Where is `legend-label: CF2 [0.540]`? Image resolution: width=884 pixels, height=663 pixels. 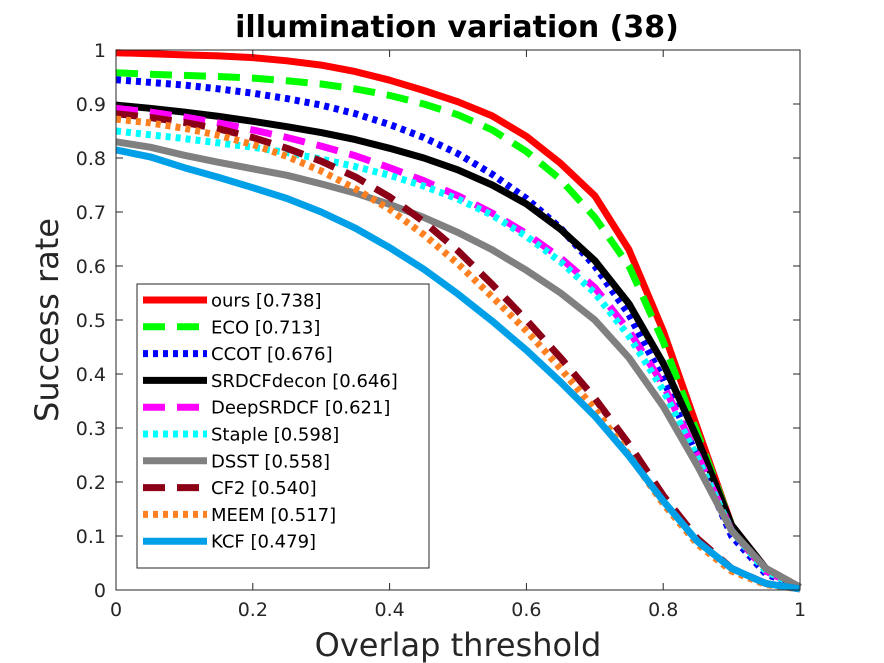 legend-label: CF2 [0.540] is located at coordinates (264, 488).